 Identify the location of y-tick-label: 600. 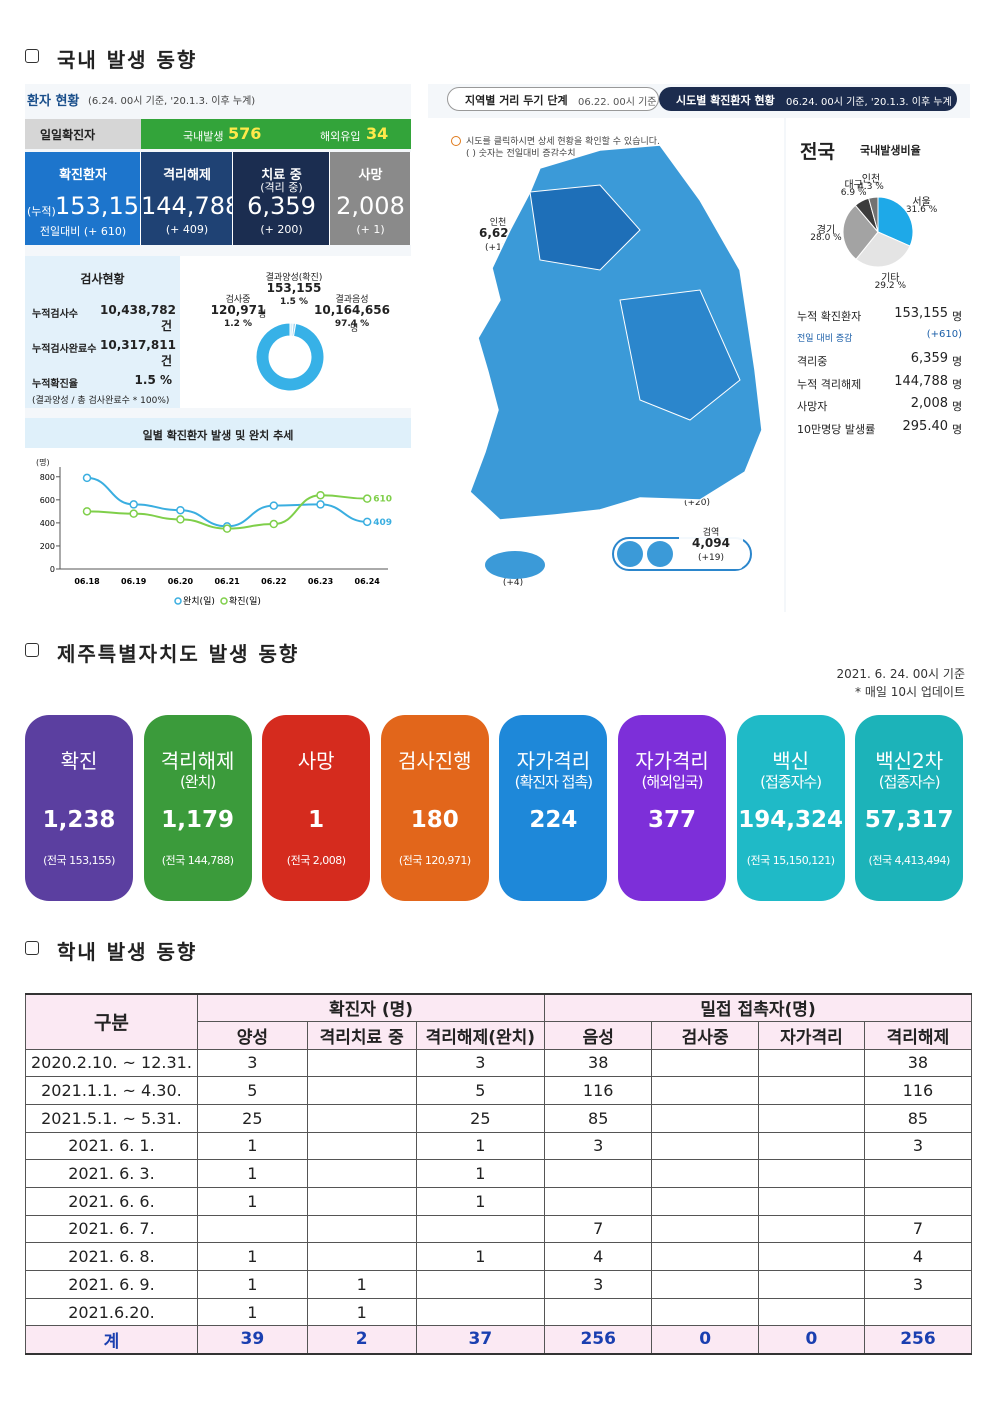
(47, 500).